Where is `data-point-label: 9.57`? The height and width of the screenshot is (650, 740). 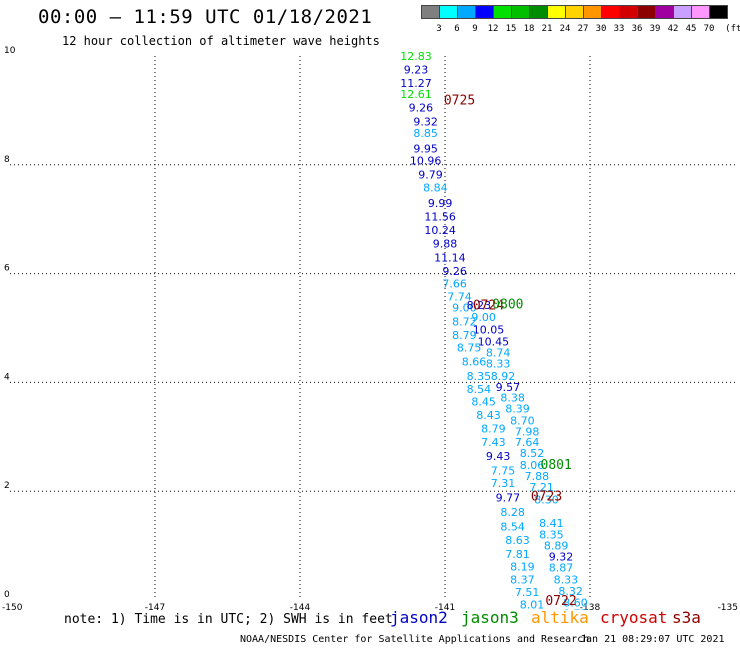 data-point-label: 9.57 is located at coordinates (508, 387).